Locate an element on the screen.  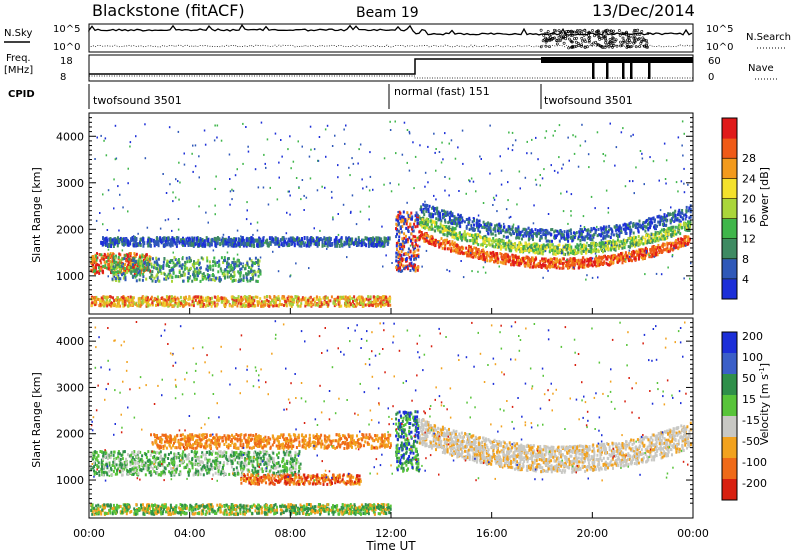
date-label: 13/Dec/2014 is located at coordinates (643, 10).